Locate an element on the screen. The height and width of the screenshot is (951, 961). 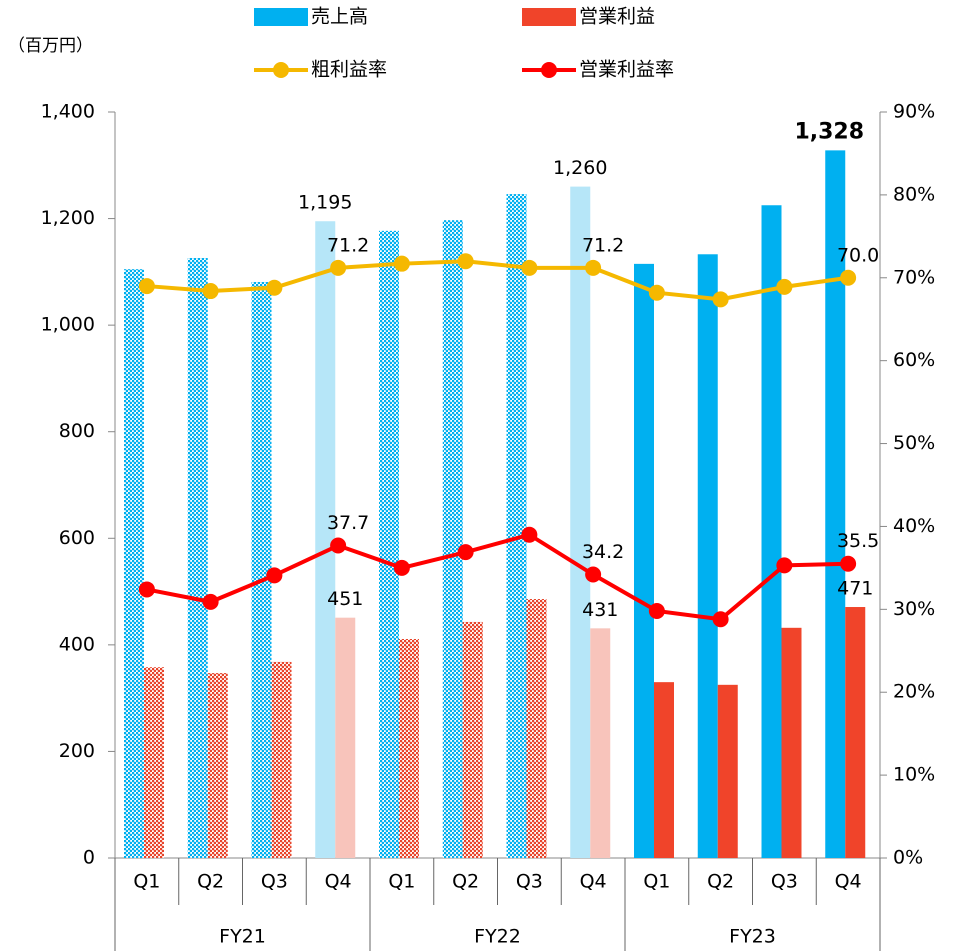
y-tick-label: 0 is located at coordinates (89, 858).